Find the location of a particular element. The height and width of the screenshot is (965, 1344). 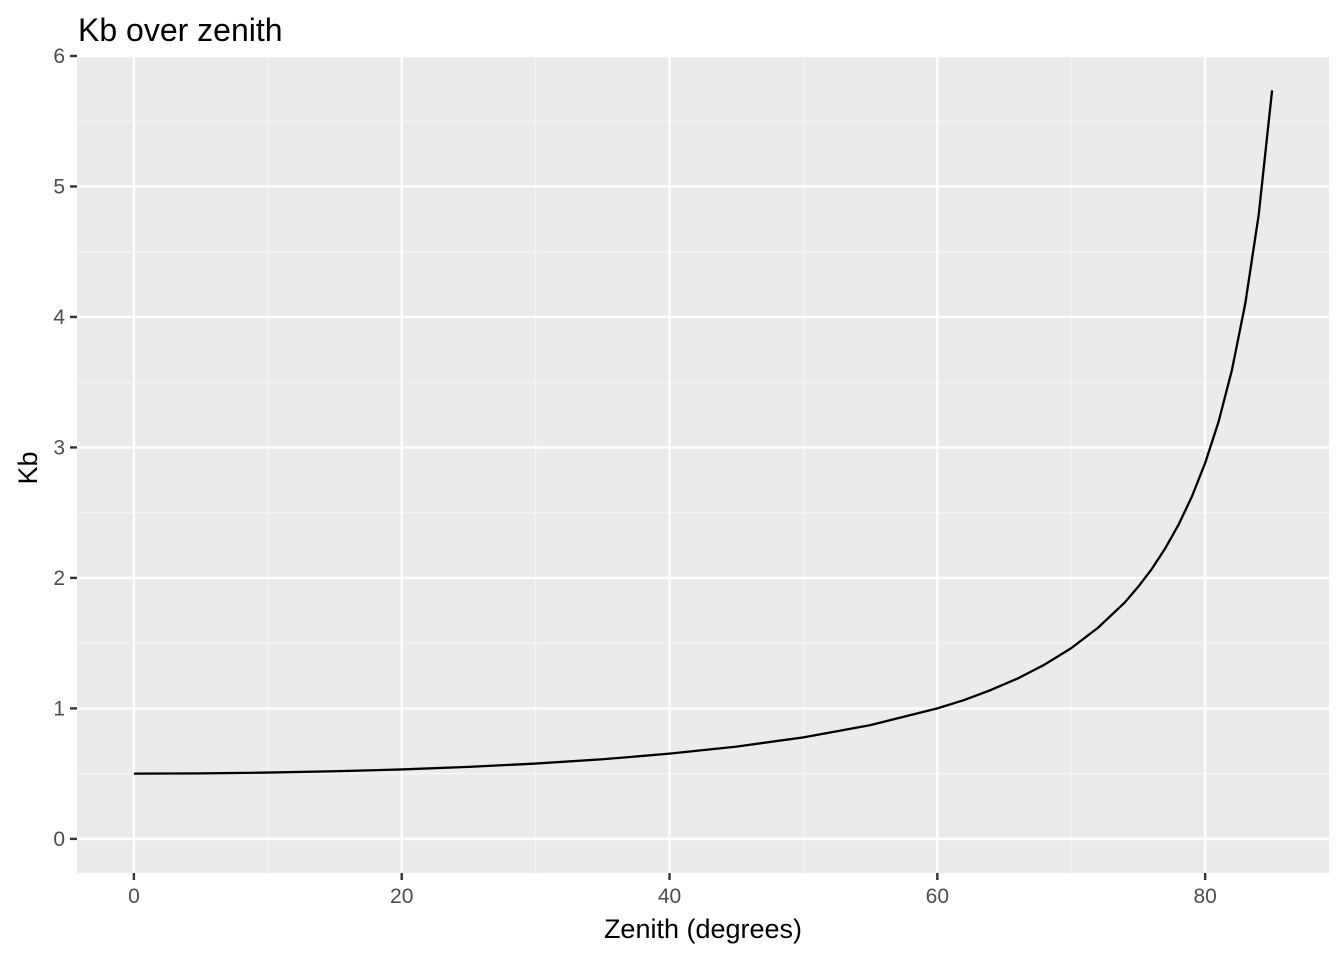

y-tick-label: 4 is located at coordinates (59, 317).